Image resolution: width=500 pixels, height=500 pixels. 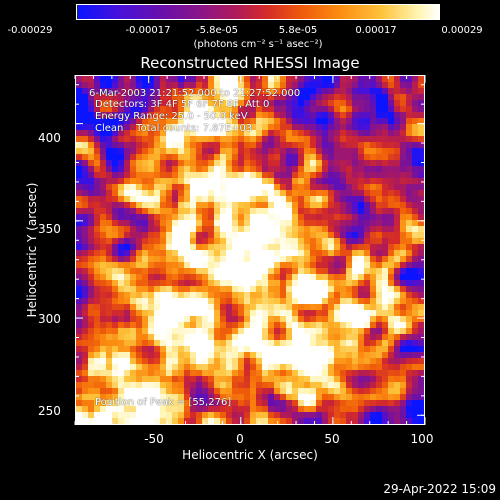 I want to click on colorbar-tick-label: -0.00017, so click(x=148, y=30).